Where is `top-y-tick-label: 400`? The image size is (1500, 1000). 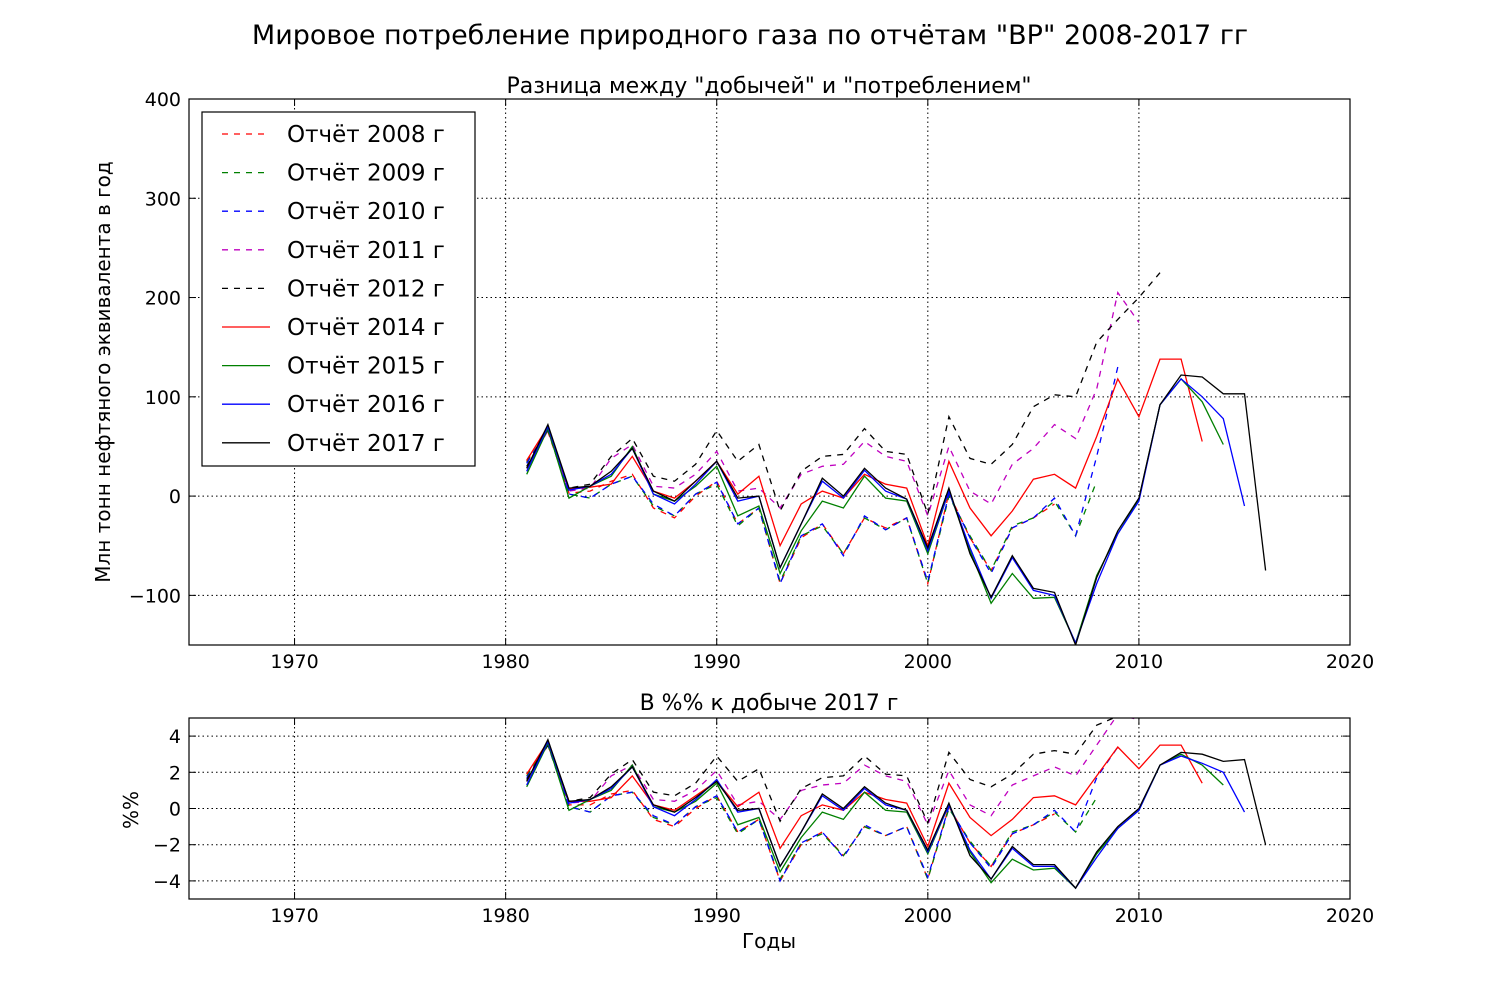 top-y-tick-label: 400 is located at coordinates (163, 100).